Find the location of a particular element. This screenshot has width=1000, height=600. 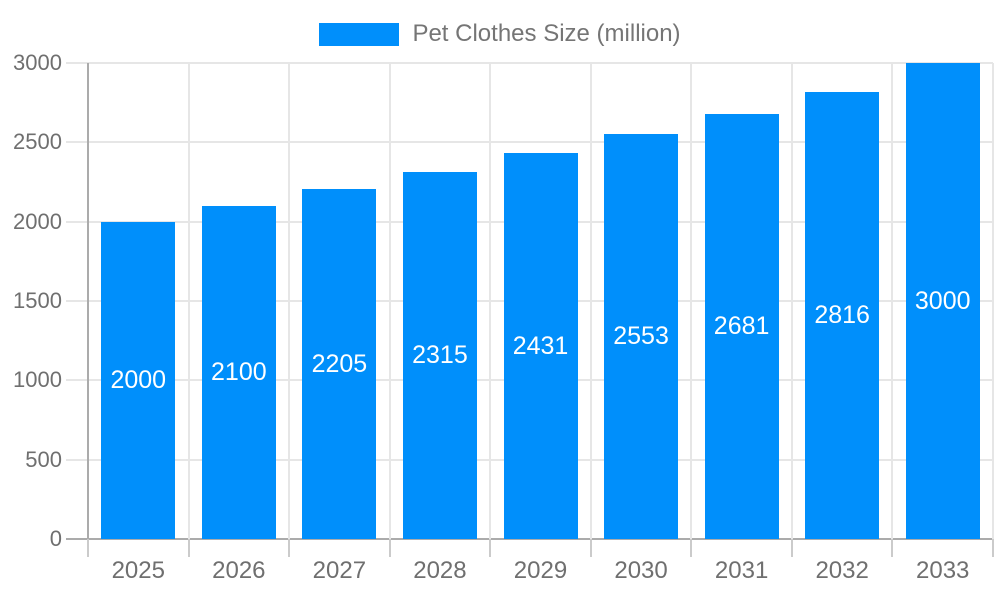

bar-2025: 2000 is located at coordinates (138, 380).